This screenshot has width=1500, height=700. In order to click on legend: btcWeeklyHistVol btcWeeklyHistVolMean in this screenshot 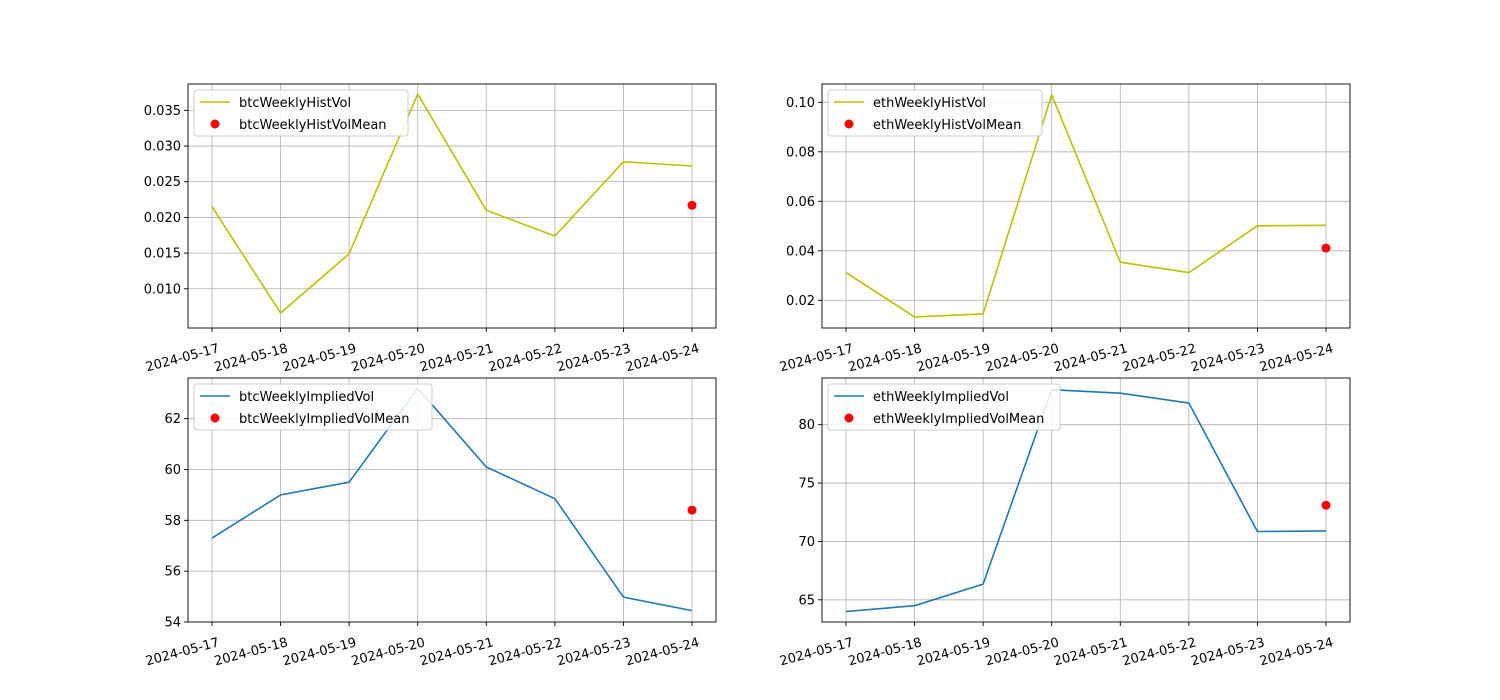, I will do `click(301, 113)`.